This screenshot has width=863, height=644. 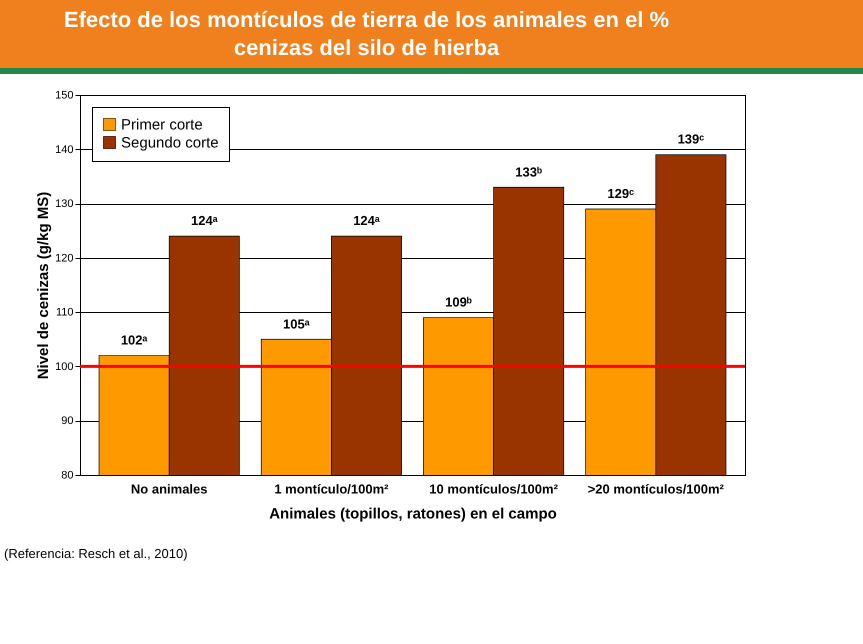 I want to click on y-tick-label: 90, so click(x=67, y=421).